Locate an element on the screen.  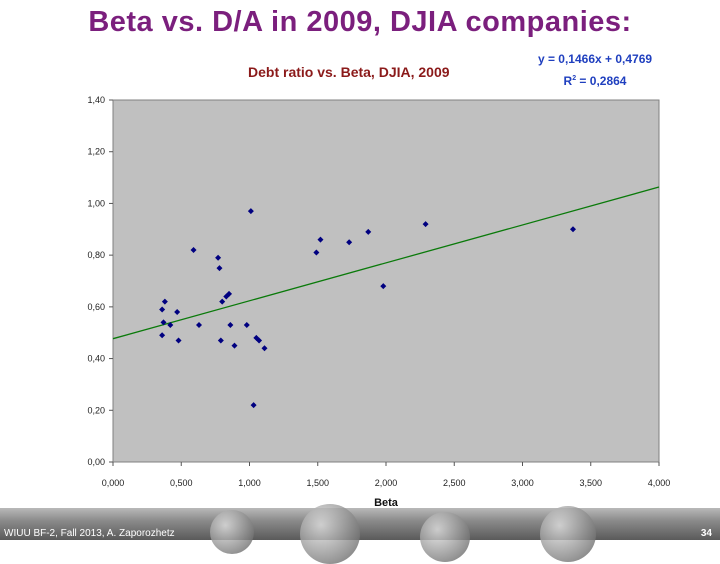
y-axis-ticks: 0,00 0,20 0,40 0,60 0,80 1,00 1,20 1,40 is located at coordinates (100, 281).